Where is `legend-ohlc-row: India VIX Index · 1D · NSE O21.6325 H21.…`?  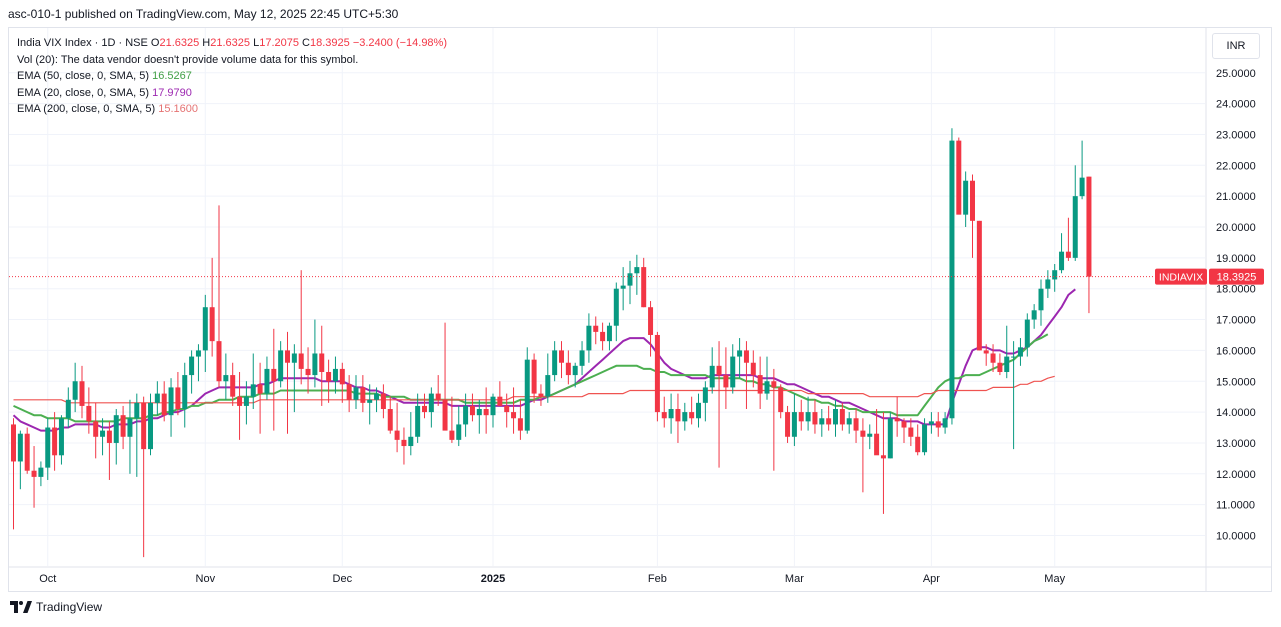
legend-ohlc-row: India VIX Index · 1D · NSE O21.6325 H21.… is located at coordinates (232, 43).